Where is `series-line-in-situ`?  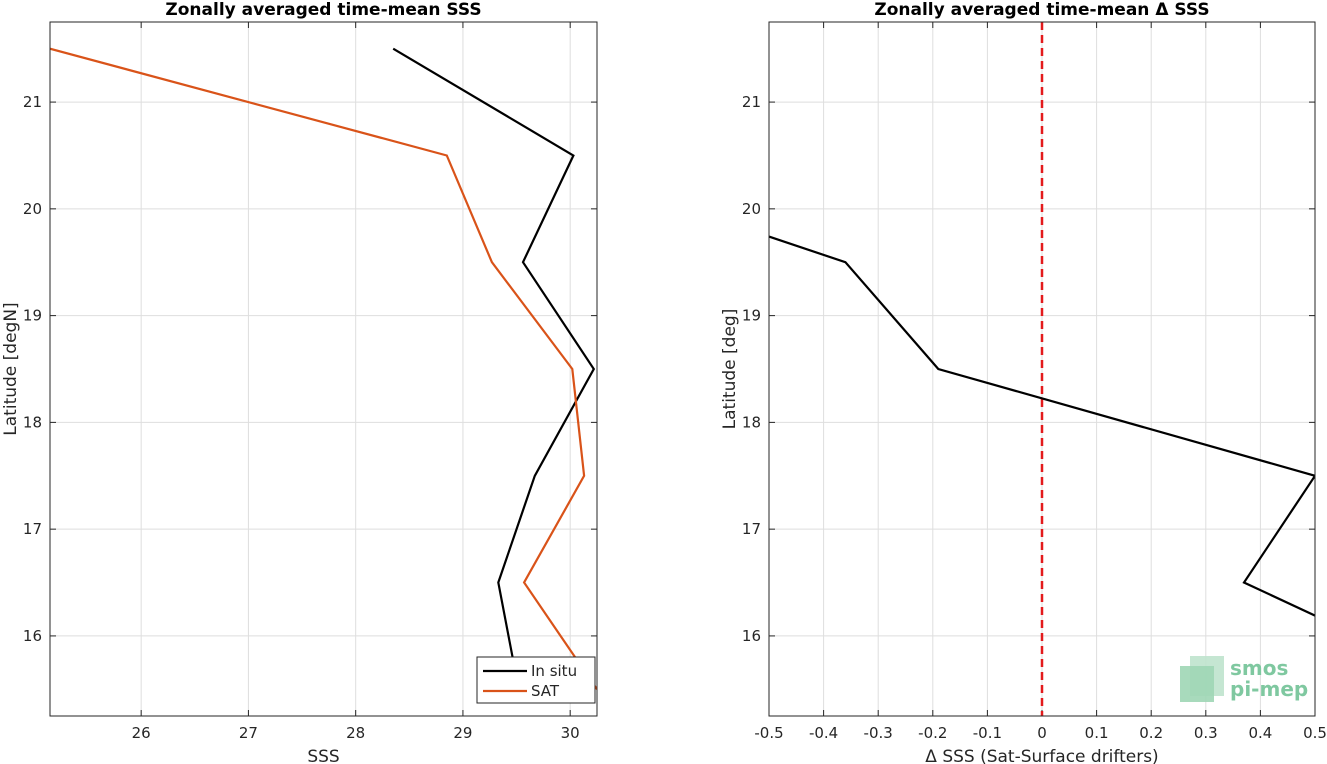
series-line-in-situ is located at coordinates (494, 368).